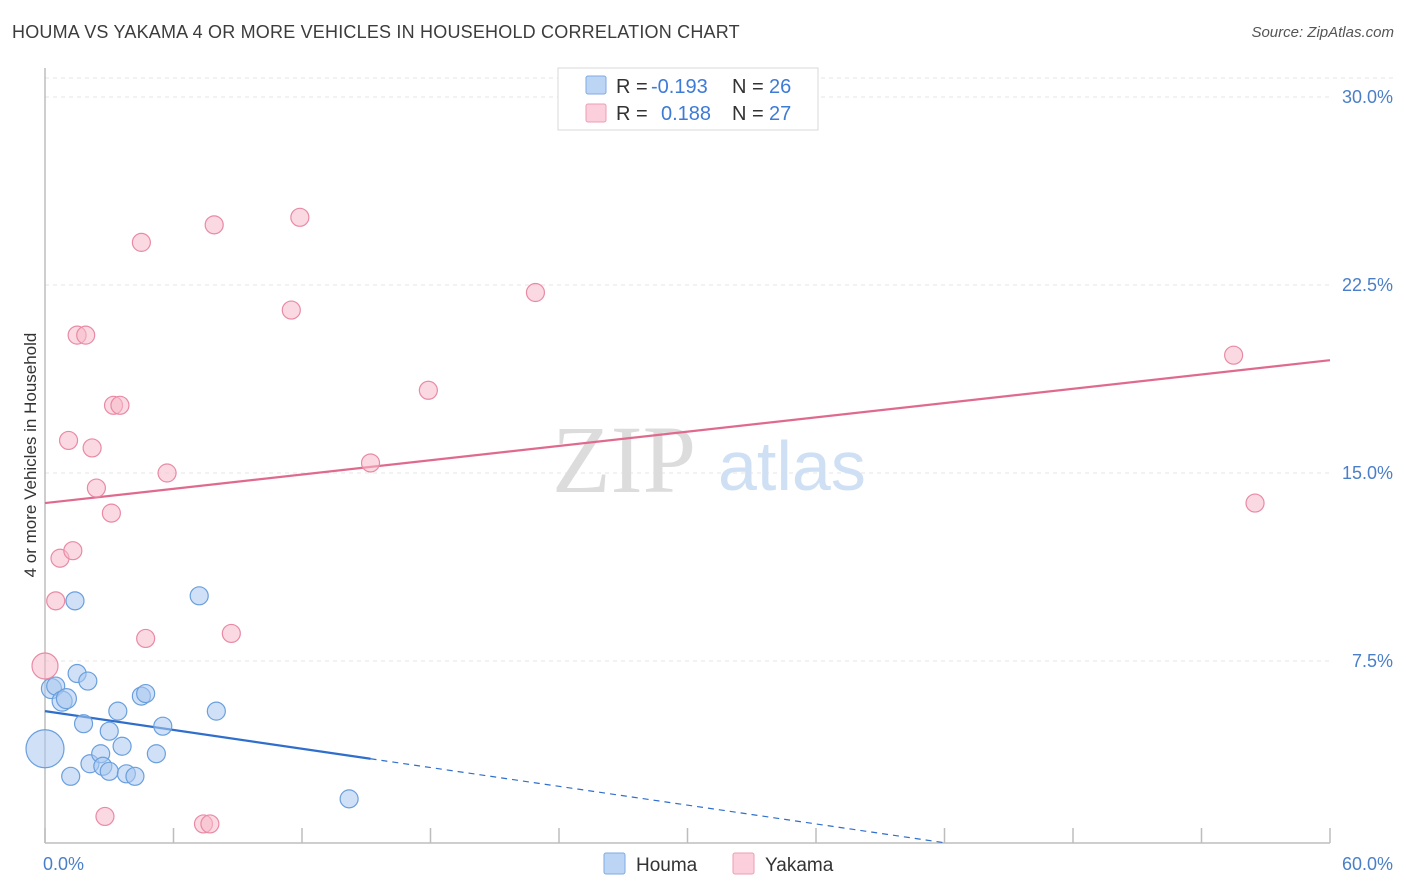 This screenshot has width=1406, height=892. What do you see at coordinates (658, 801) in the screenshot?
I see `trend-line-extension-houma` at bounding box center [658, 801].